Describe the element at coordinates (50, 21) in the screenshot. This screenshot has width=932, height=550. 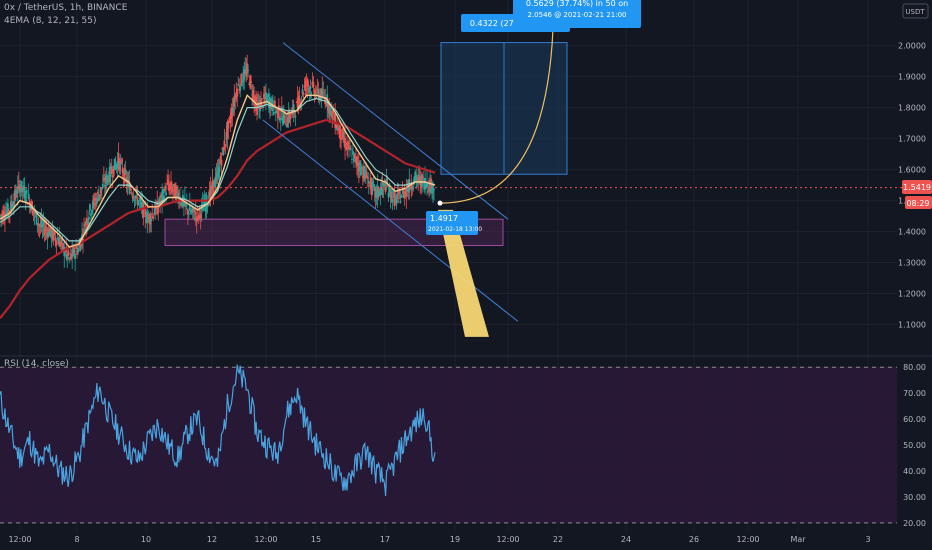
I see `indicator-title: 4EMA (8, 12, 21, 55)` at that location.